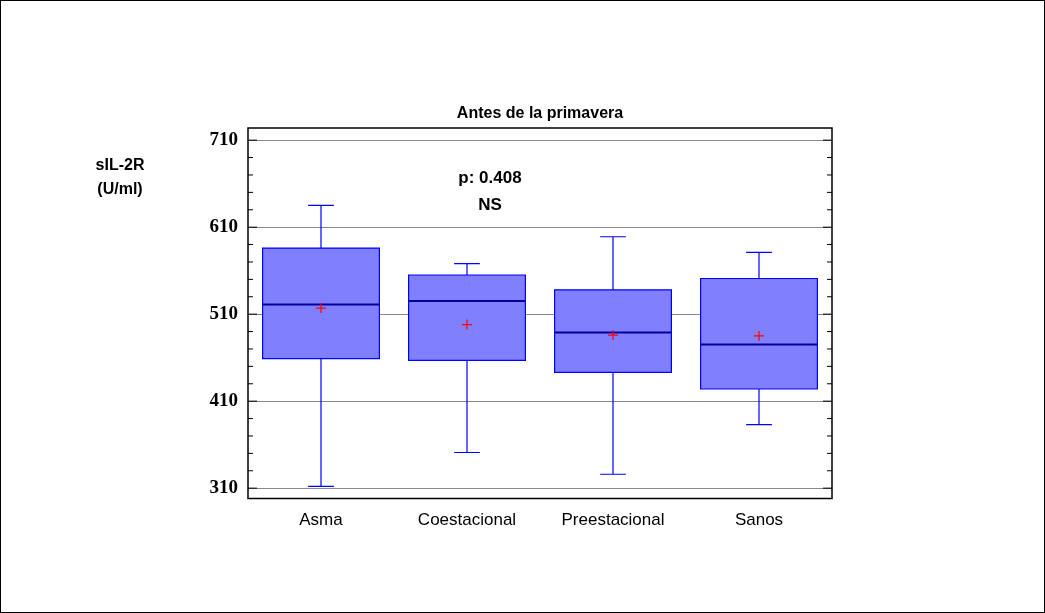 Image resolution: width=1045 pixels, height=613 pixels. I want to click on chart-title: Antes de la primavera, so click(540, 113).